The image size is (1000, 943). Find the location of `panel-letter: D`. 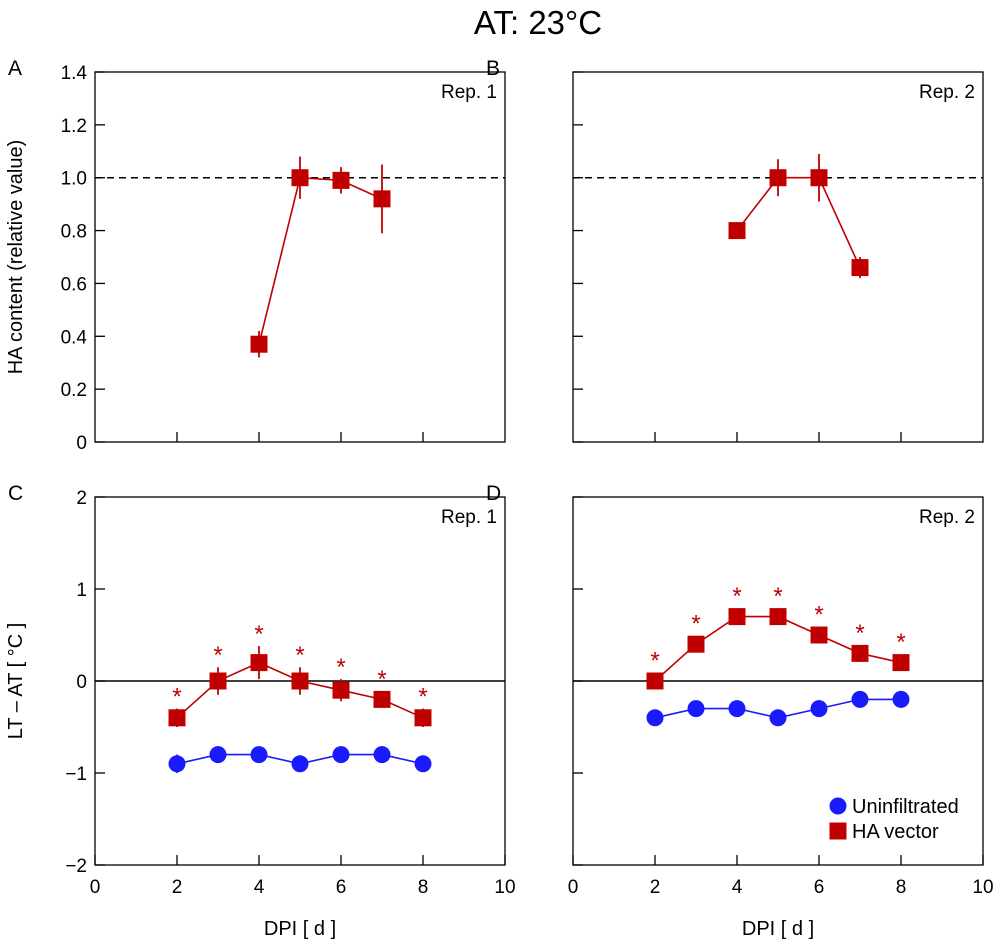

panel-letter: D is located at coordinates (493, 493).